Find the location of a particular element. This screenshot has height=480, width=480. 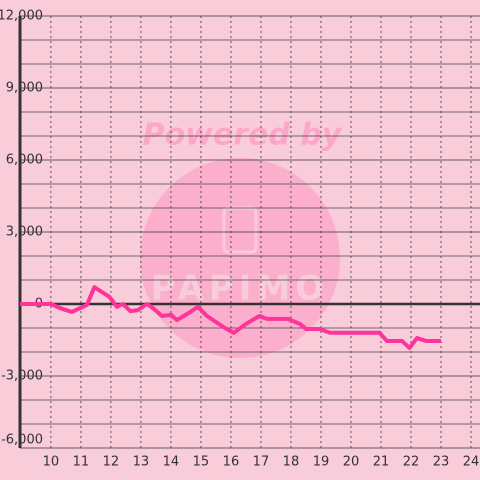

x-tick-label: 18 is located at coordinates (291, 462).